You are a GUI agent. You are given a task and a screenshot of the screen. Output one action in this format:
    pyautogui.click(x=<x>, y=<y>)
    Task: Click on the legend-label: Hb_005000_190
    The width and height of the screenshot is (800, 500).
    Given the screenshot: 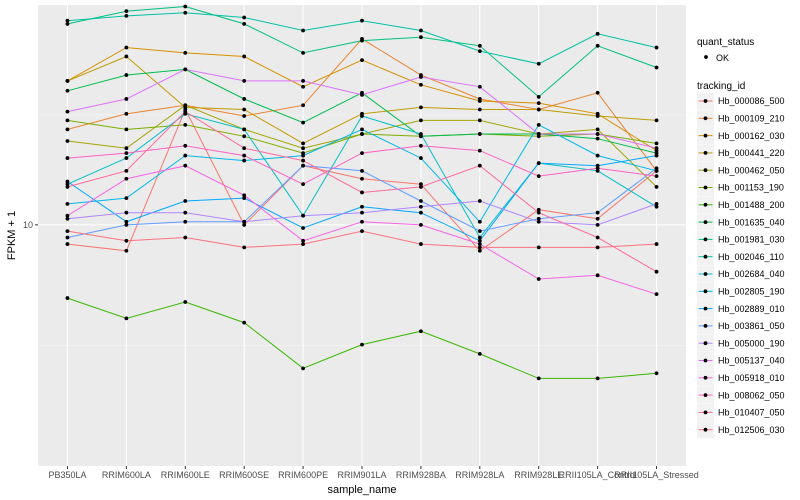 What is the action you would take?
    pyautogui.click(x=751, y=343)
    